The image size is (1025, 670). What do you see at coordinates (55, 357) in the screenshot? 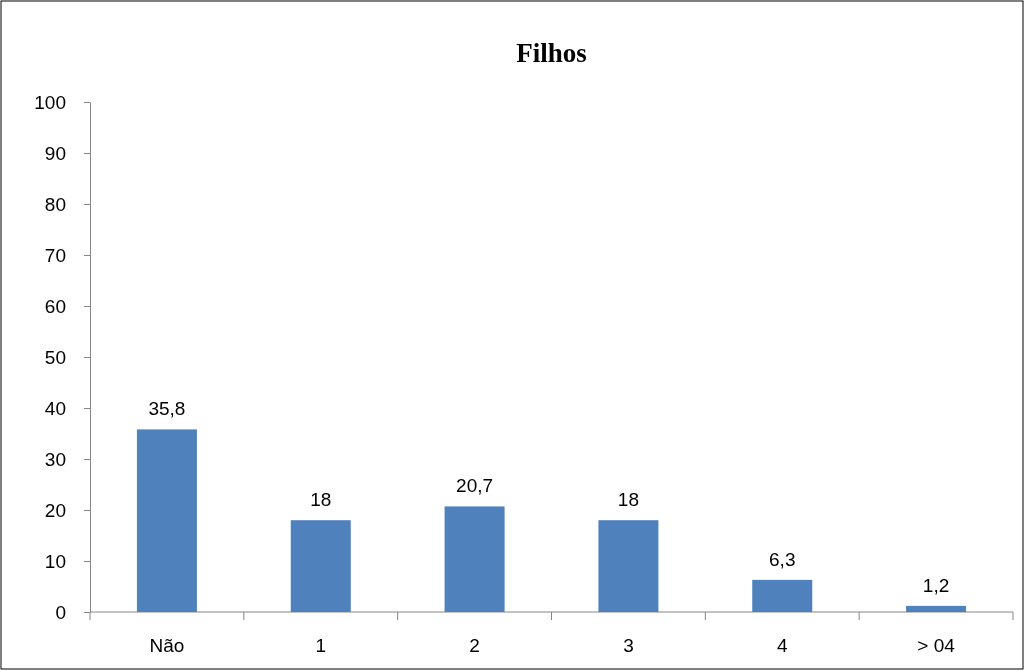
I see `y-tick-label: 50` at bounding box center [55, 357].